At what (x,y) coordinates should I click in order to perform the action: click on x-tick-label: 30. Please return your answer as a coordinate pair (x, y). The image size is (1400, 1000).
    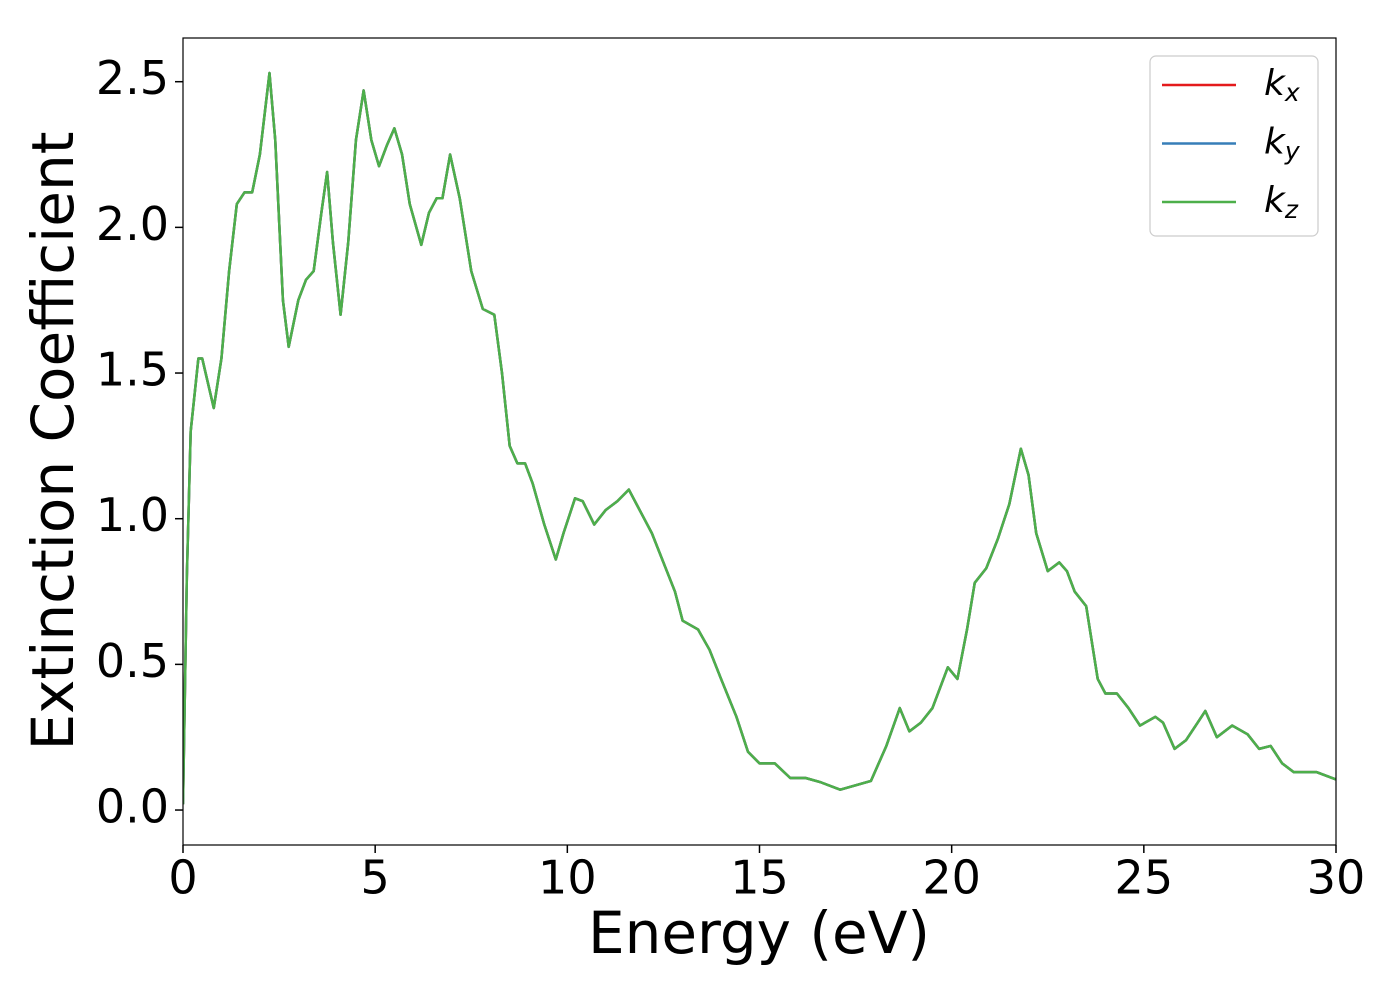
    Looking at the image, I should click on (1336, 878).